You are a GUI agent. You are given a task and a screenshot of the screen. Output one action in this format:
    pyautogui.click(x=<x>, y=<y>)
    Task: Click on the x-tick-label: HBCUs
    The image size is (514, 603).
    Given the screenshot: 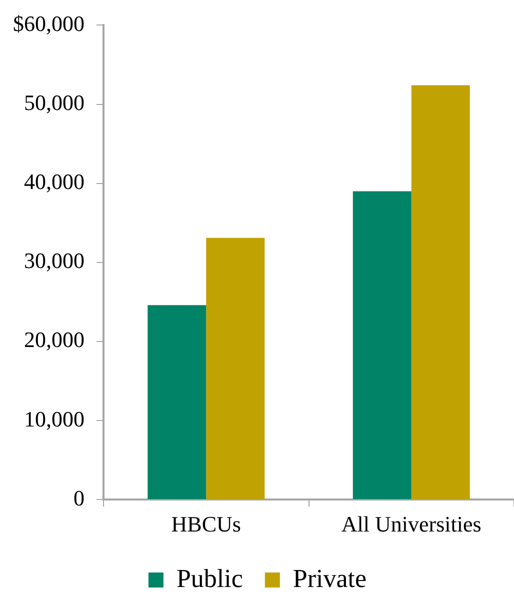 What is the action you would take?
    pyautogui.click(x=206, y=524)
    